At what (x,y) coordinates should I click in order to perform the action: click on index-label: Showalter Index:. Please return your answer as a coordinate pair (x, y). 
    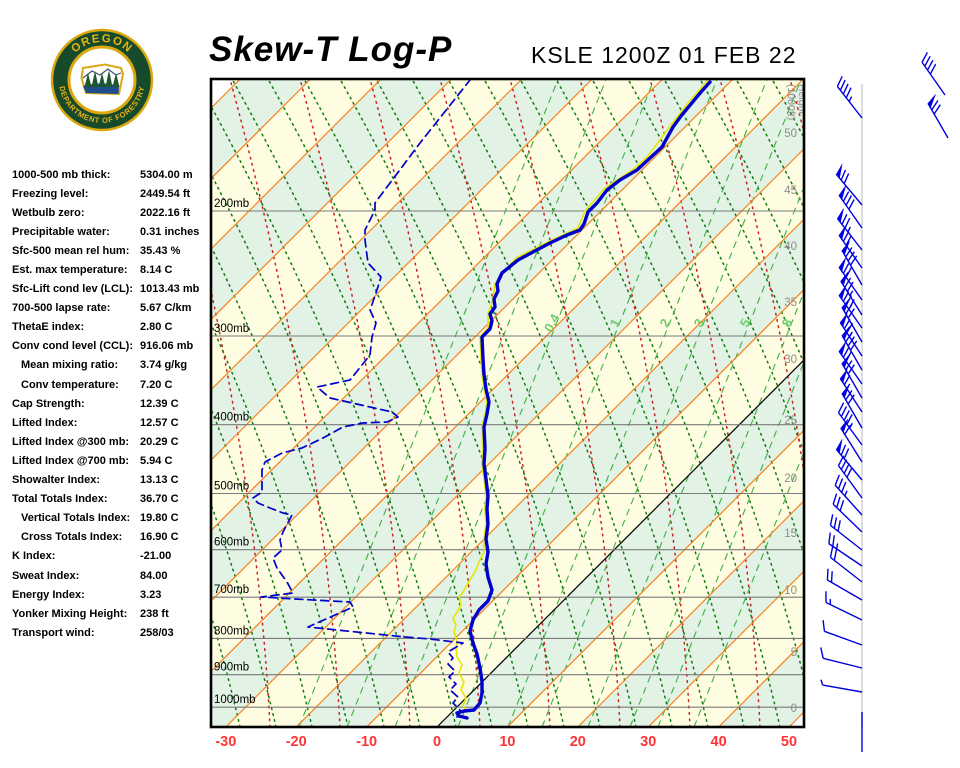
    Looking at the image, I should click on (56, 480).